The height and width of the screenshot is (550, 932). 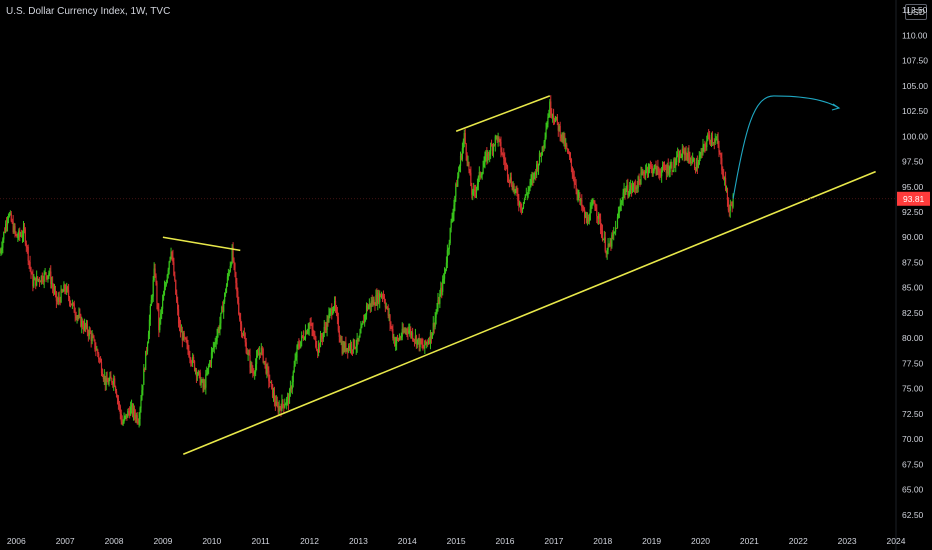 I want to click on time-tick-label: 2009, so click(x=162, y=541).